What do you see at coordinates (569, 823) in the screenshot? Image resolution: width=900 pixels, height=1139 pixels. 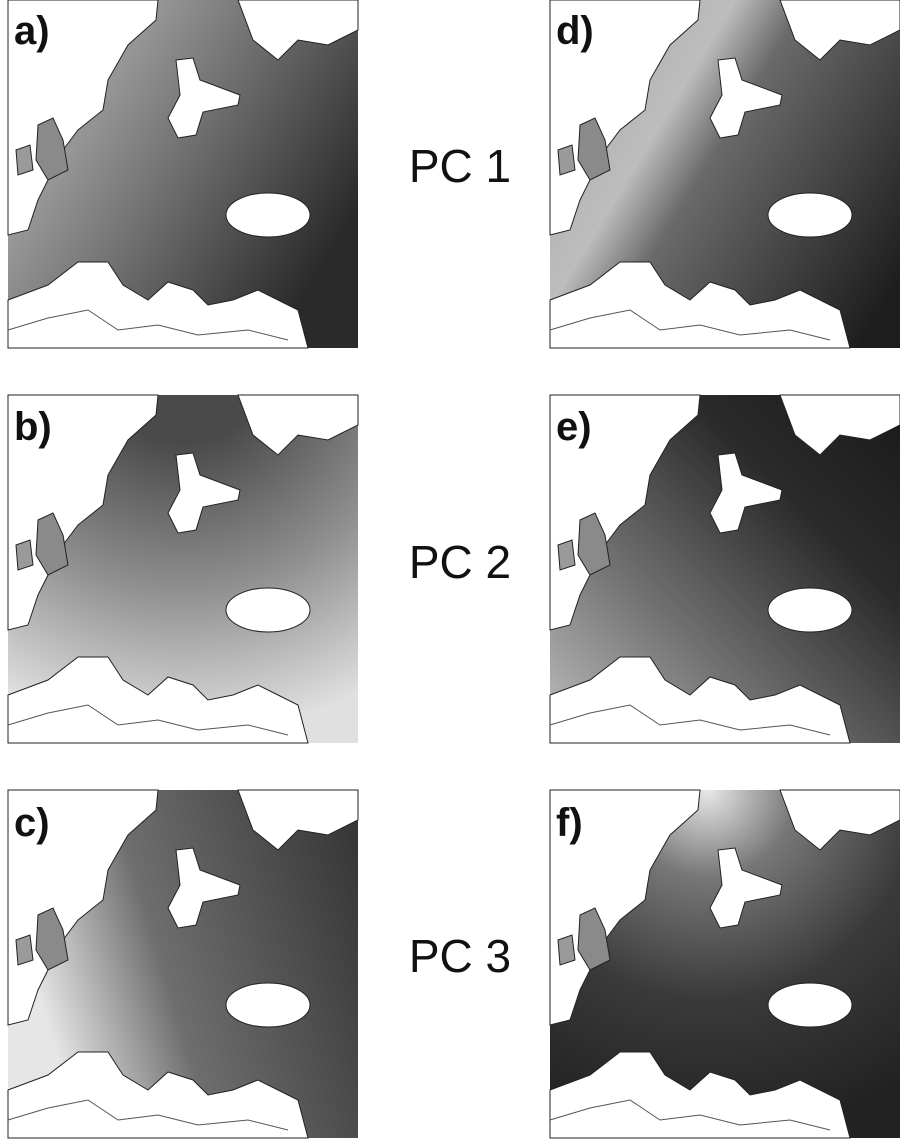 I see `panel-label: f)` at bounding box center [569, 823].